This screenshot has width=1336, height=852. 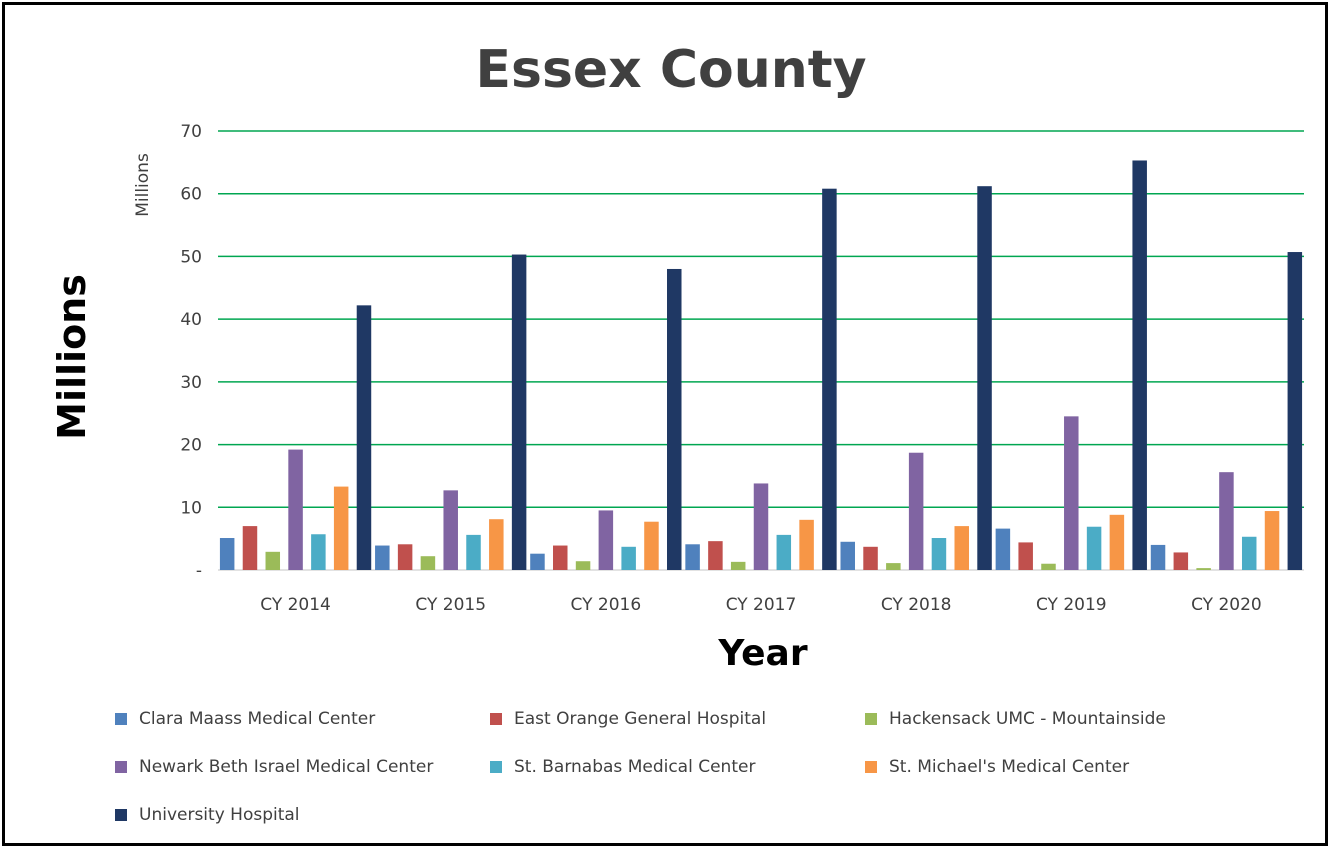 I want to click on x-tick-label: CY 2016, so click(x=606, y=605).